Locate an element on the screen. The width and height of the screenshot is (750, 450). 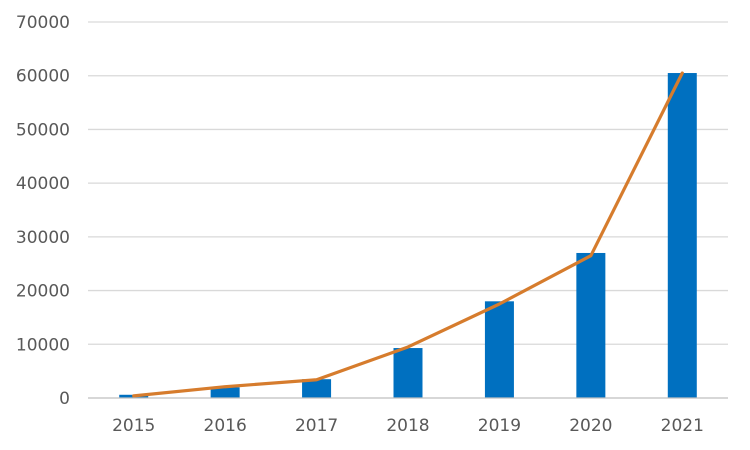
y-tick-label: 70000 is located at coordinates (43, 23).